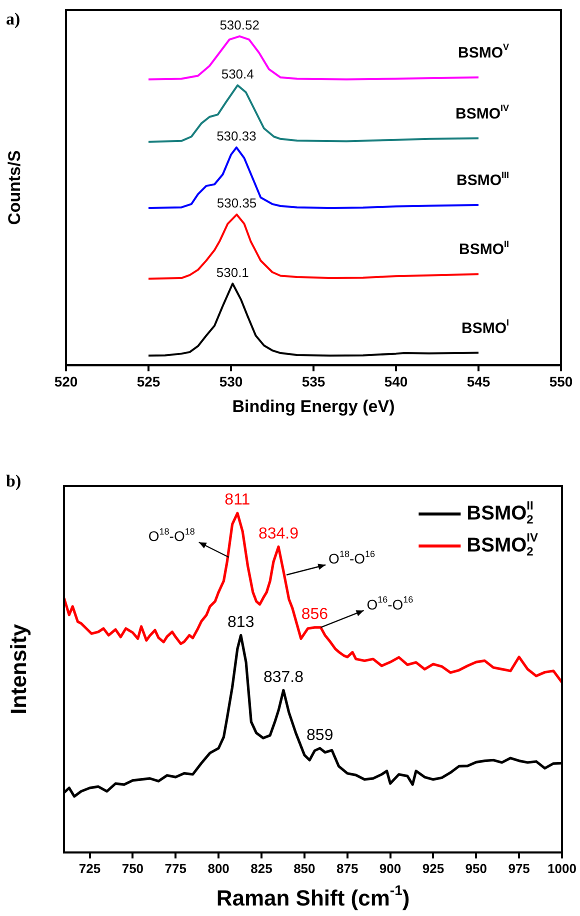 This screenshot has width=580, height=916. I want to click on annotation: 856, so click(314, 615).